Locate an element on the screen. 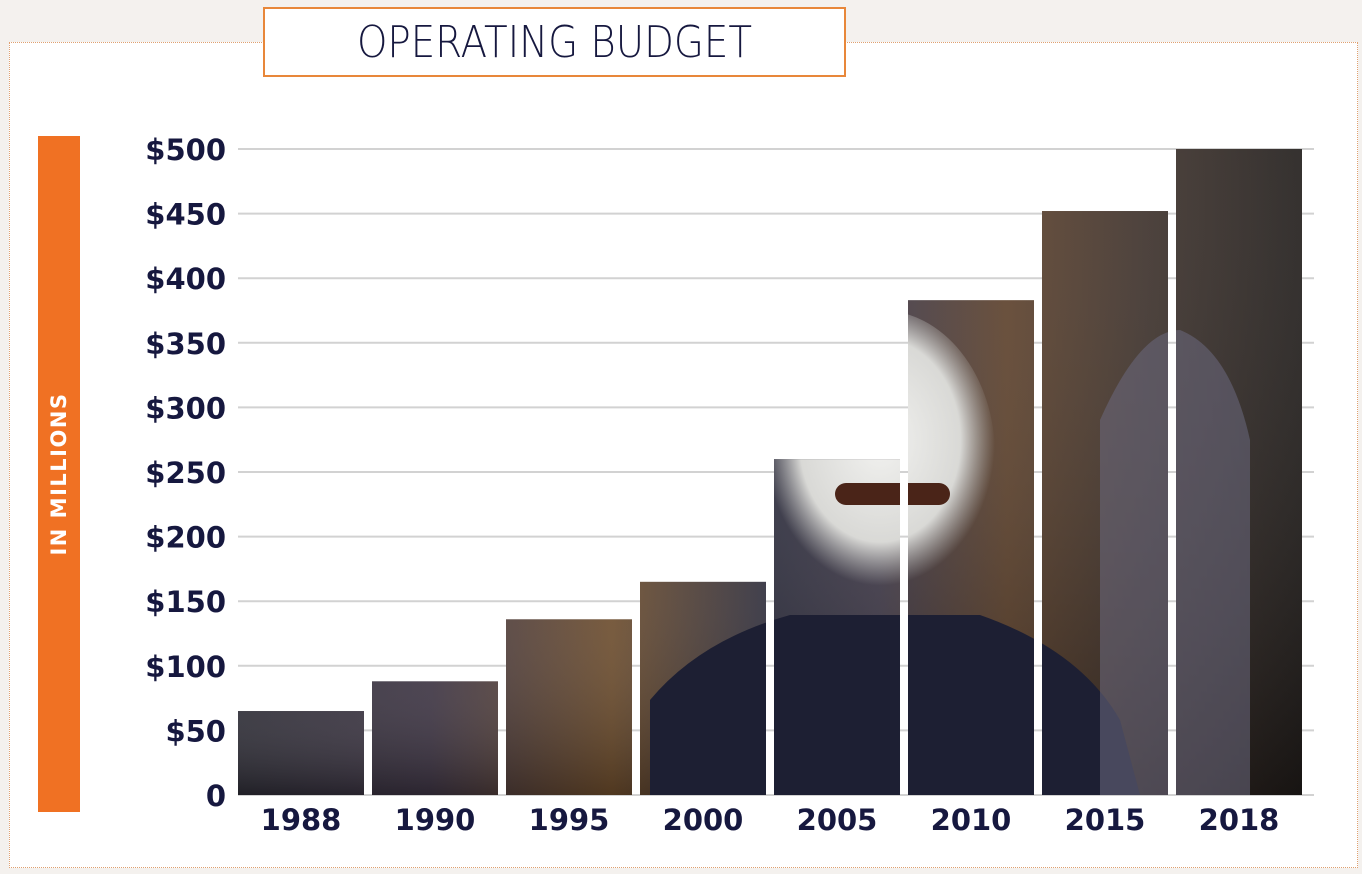 The height and width of the screenshot is (874, 1362). y-tick-label: $250 is located at coordinates (185, 473).